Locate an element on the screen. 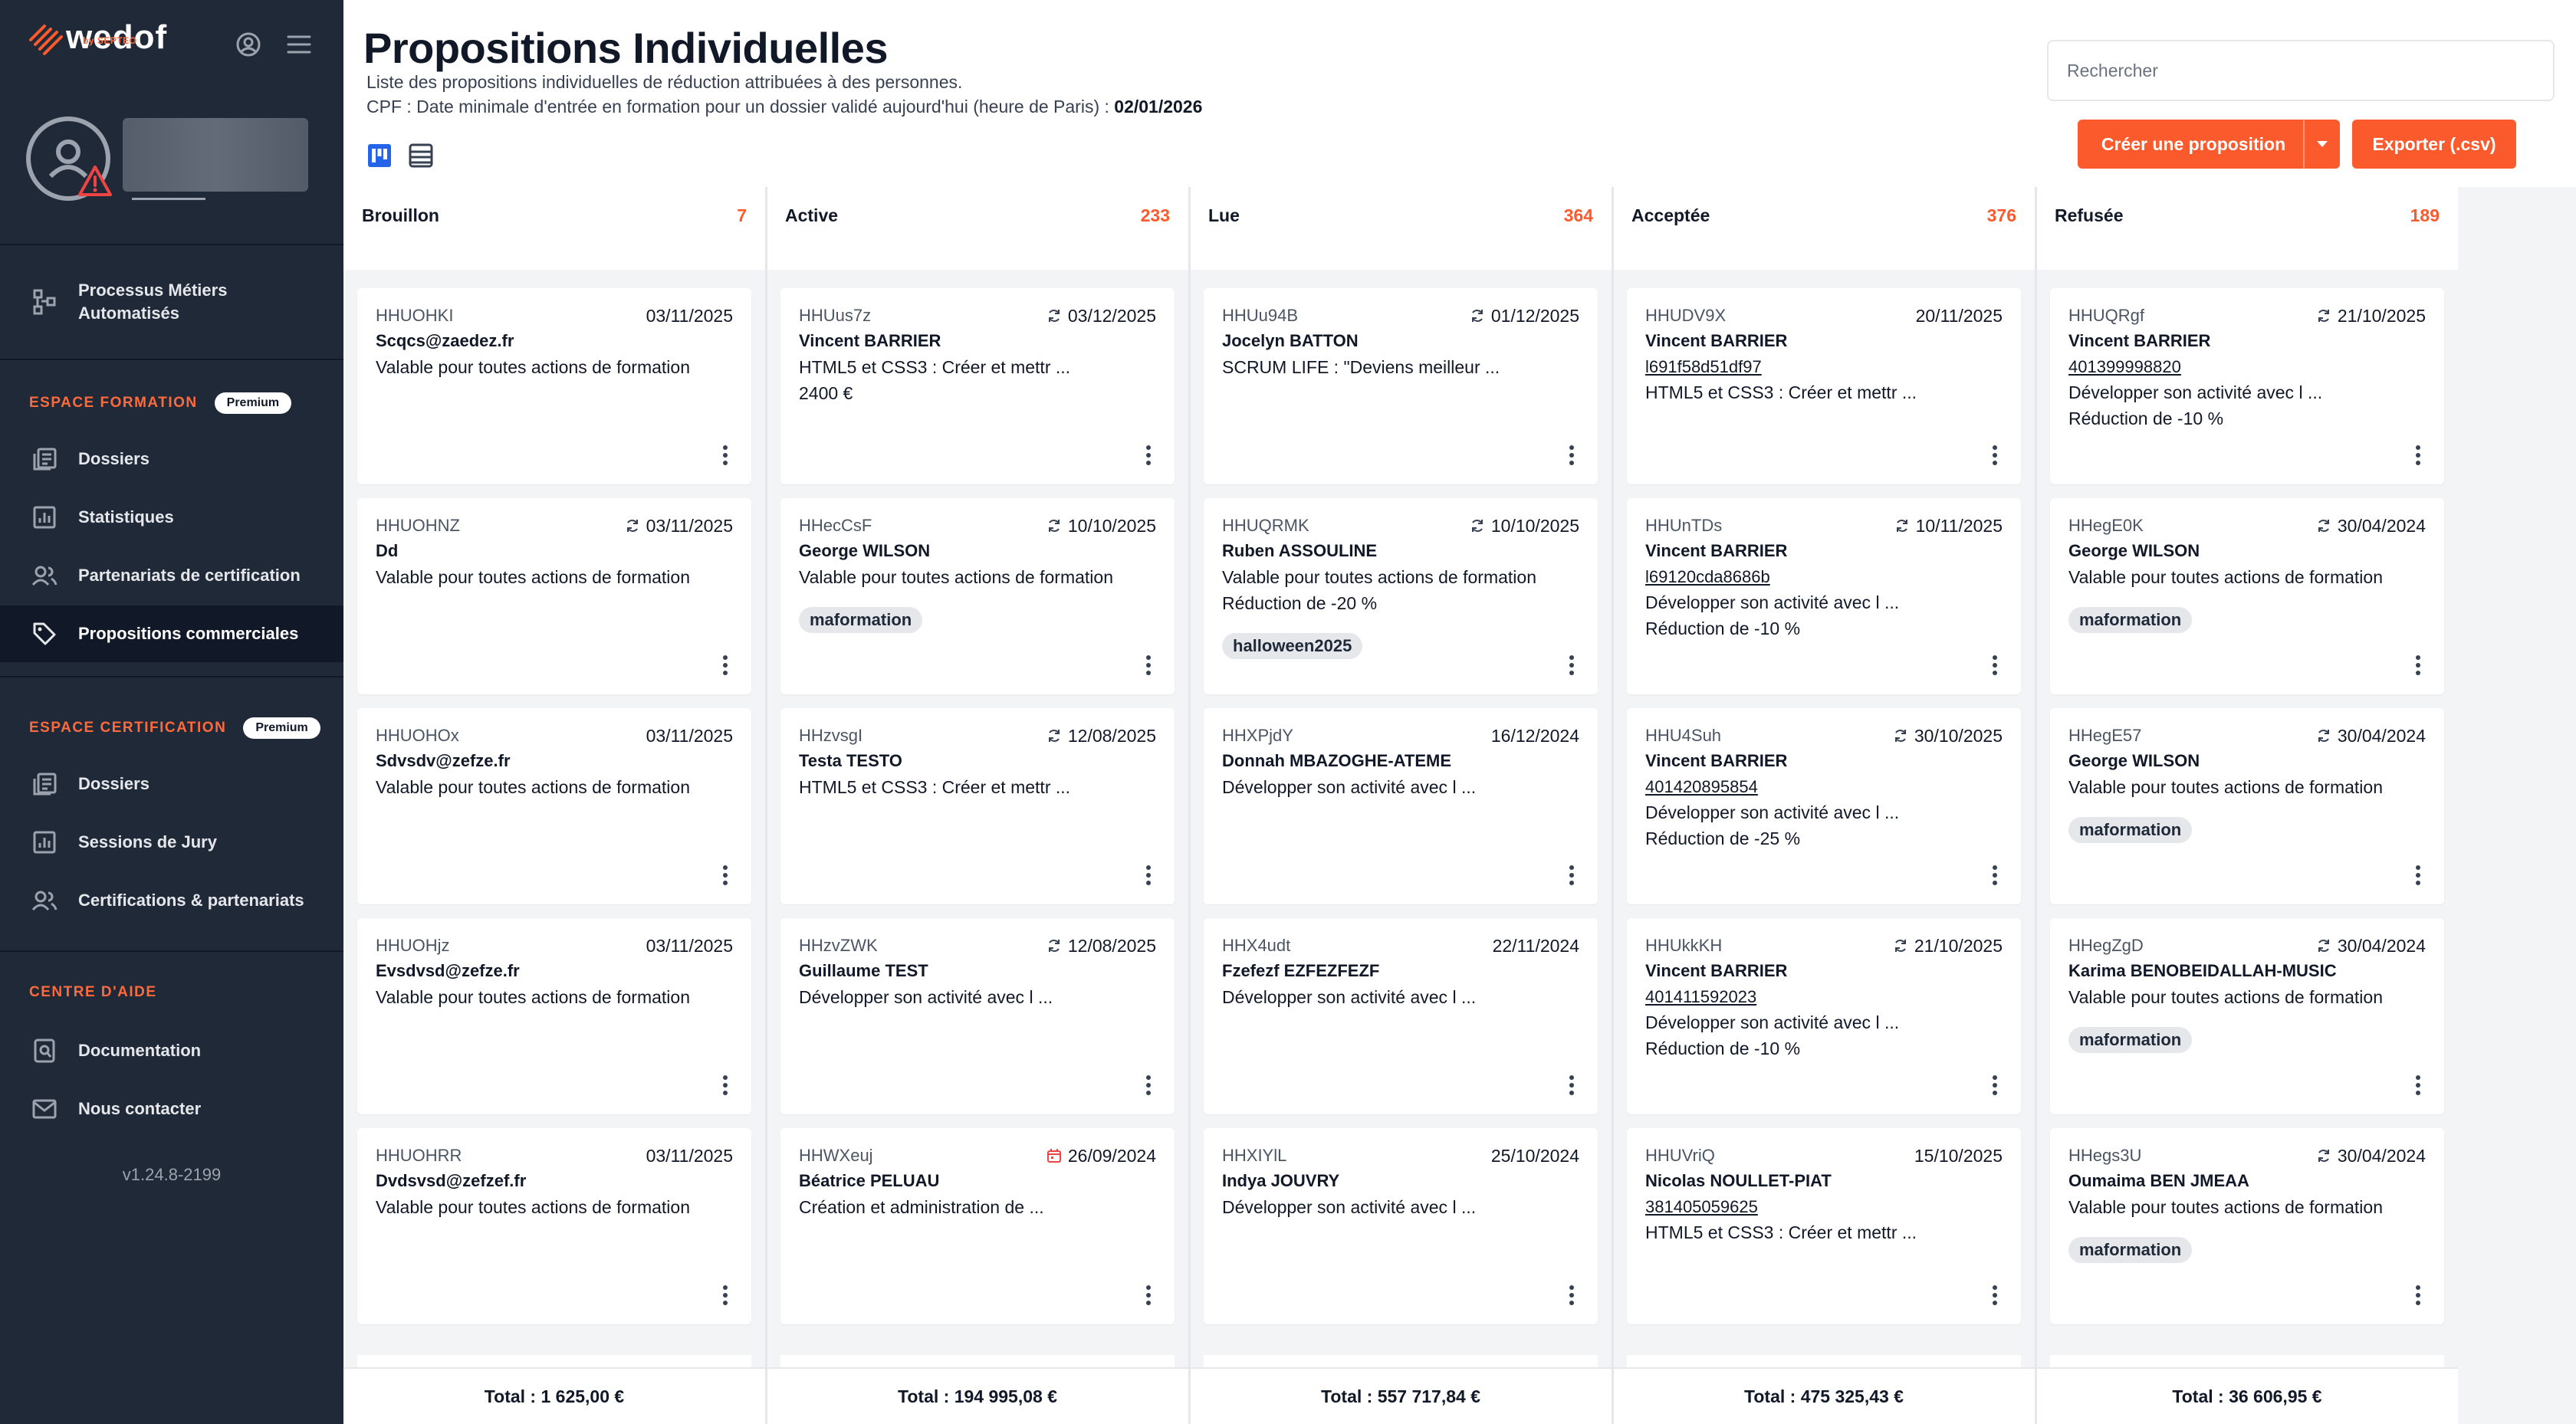 The image size is (2576, 1424). sidebar-item-documentation: Documentation is located at coordinates (172, 1050).